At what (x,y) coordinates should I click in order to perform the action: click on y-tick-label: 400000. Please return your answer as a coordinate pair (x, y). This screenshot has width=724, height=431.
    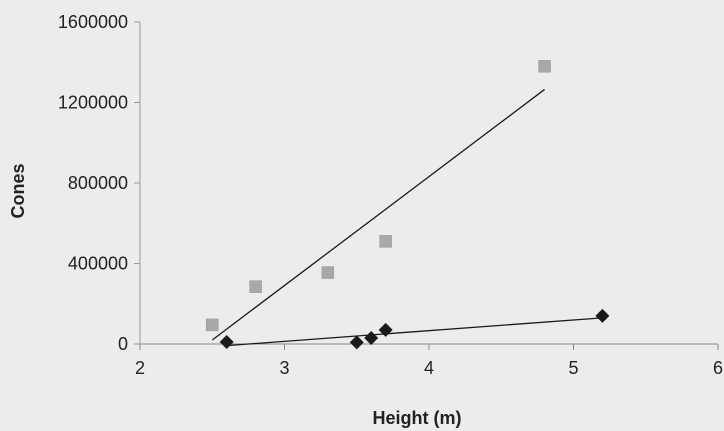
    Looking at the image, I should click on (98, 264).